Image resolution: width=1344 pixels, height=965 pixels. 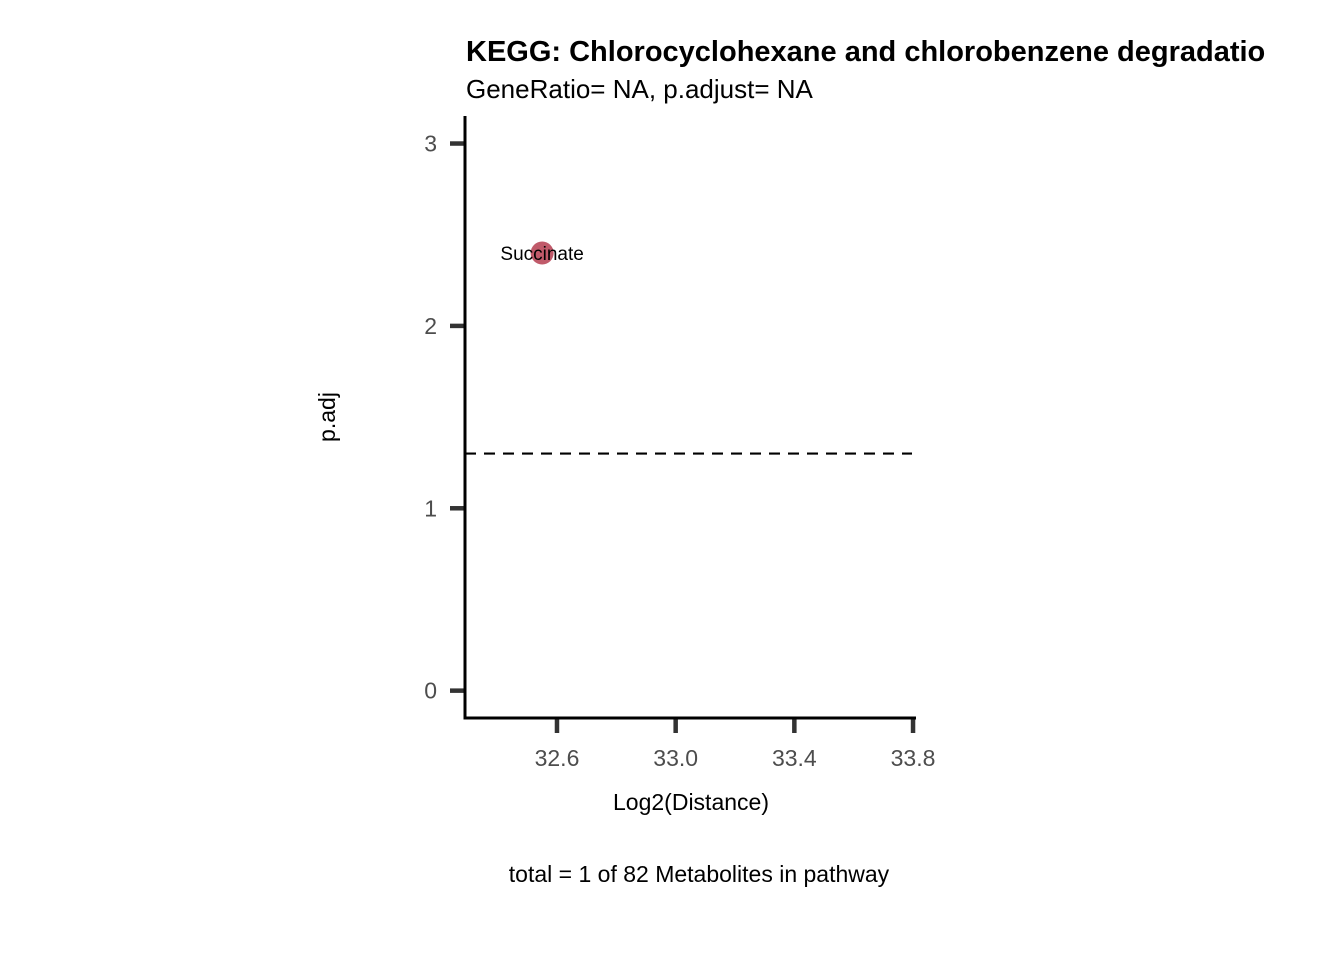 I want to click on y-tick-label: 0, so click(x=430, y=691).